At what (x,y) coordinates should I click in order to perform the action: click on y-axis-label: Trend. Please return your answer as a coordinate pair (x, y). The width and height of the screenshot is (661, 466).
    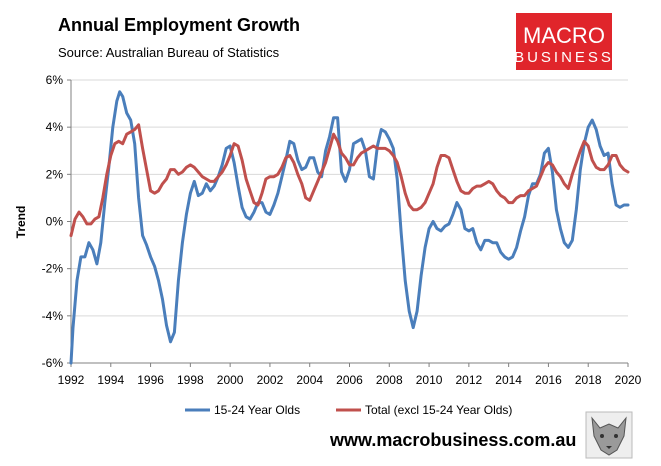
    Looking at the image, I should click on (21, 222).